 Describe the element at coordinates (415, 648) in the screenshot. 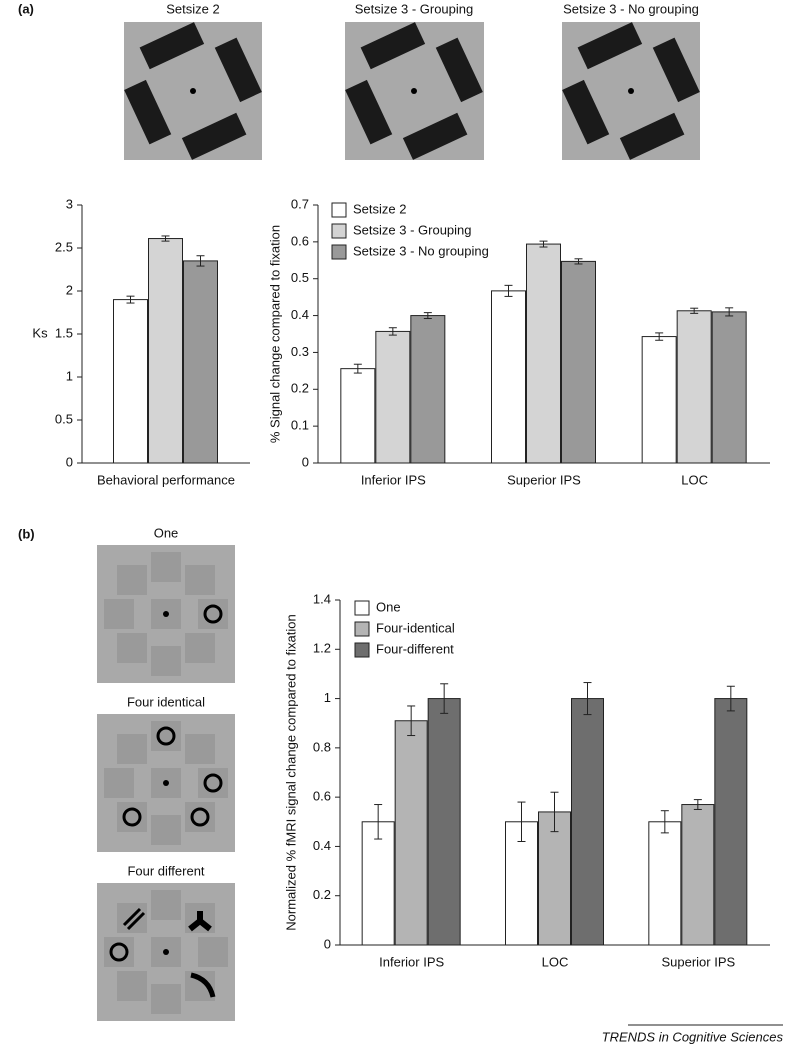

I see `legend-label: Four-different` at that location.